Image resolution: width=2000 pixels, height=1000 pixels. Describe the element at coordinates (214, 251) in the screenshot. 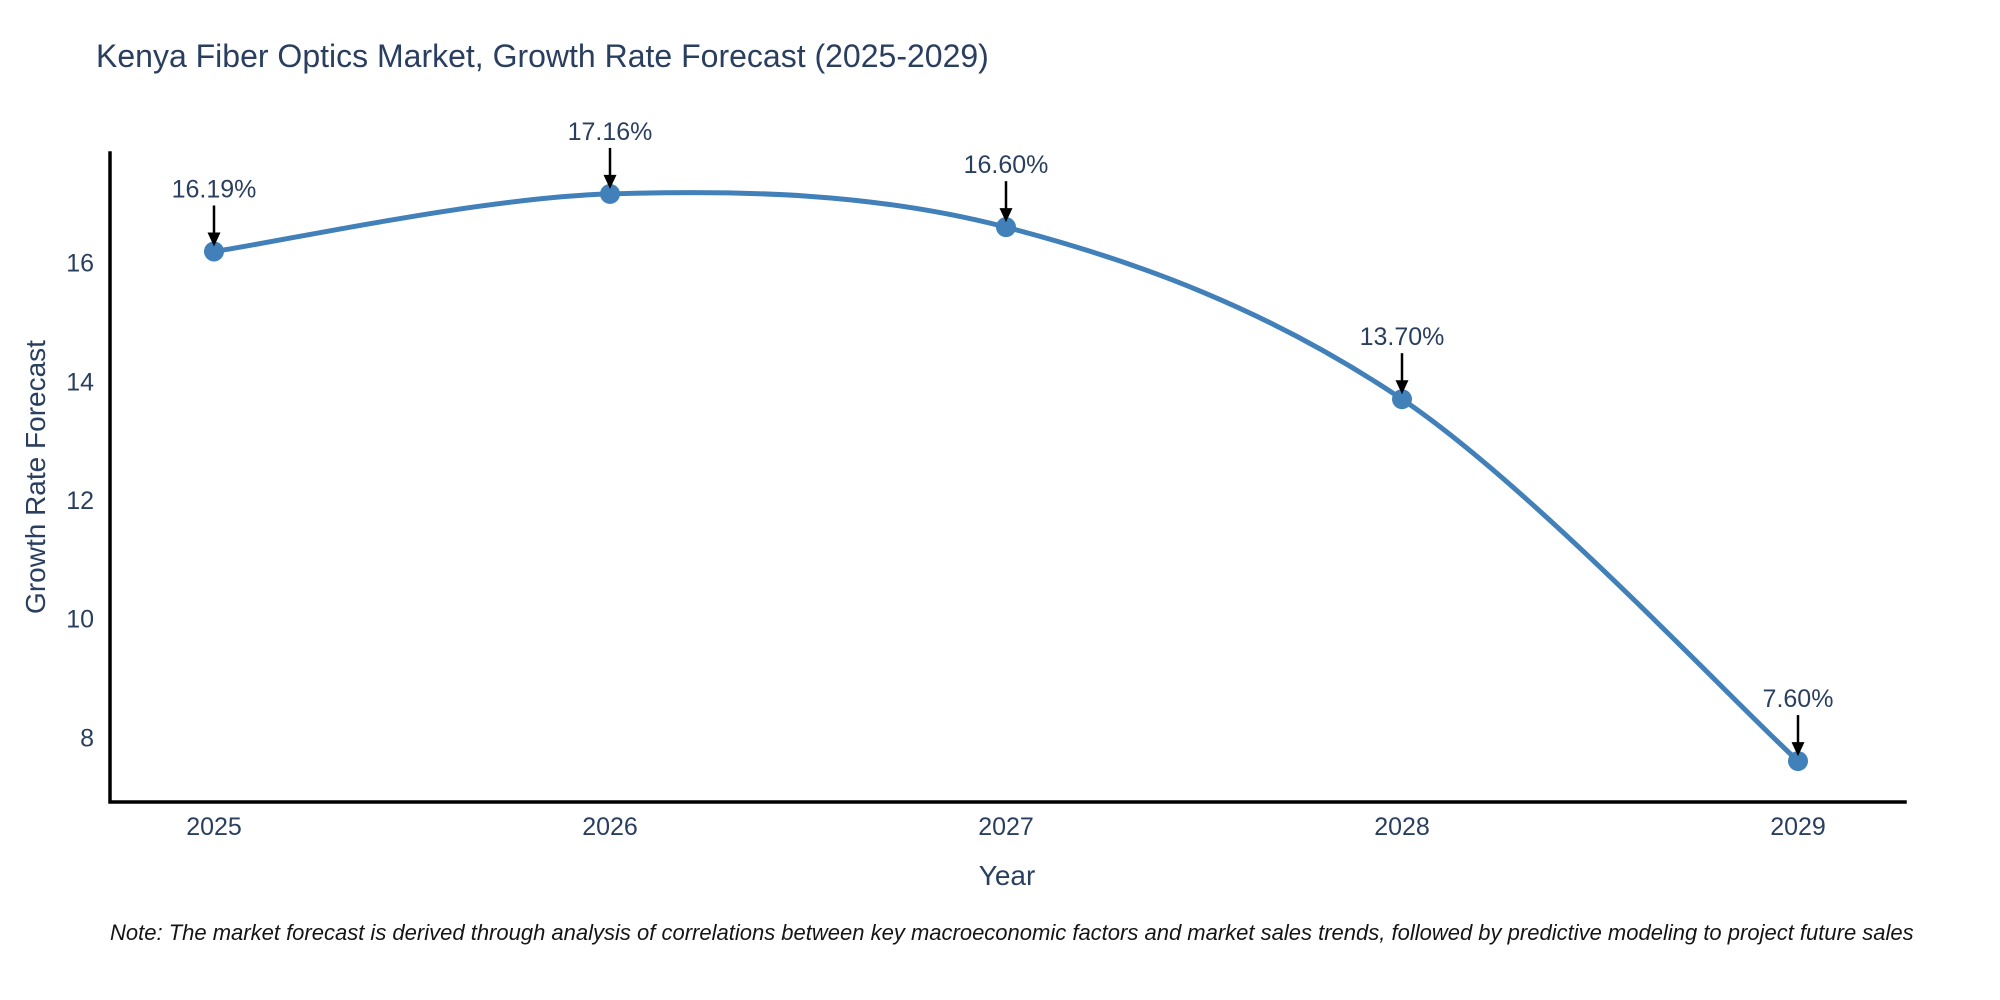

I see `data-point-2025` at that location.